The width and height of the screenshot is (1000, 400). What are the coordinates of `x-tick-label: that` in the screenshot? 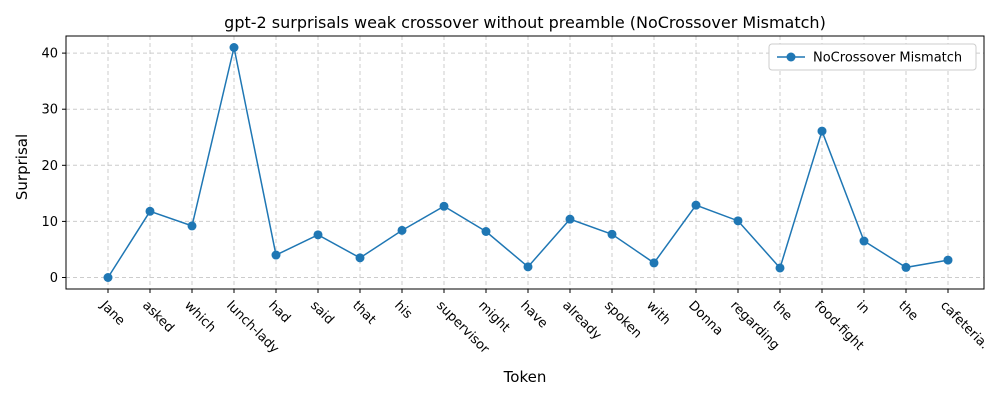 It's located at (363, 312).